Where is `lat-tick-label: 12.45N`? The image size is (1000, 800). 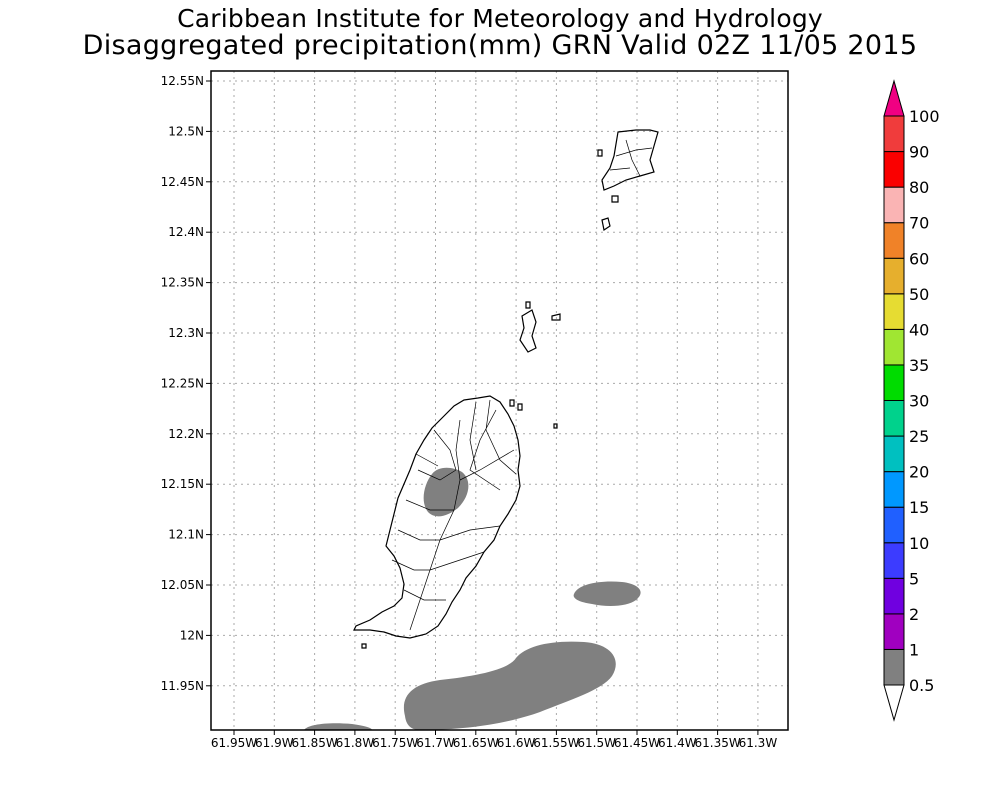
lat-tick-label: 12.45N is located at coordinates (182, 182).